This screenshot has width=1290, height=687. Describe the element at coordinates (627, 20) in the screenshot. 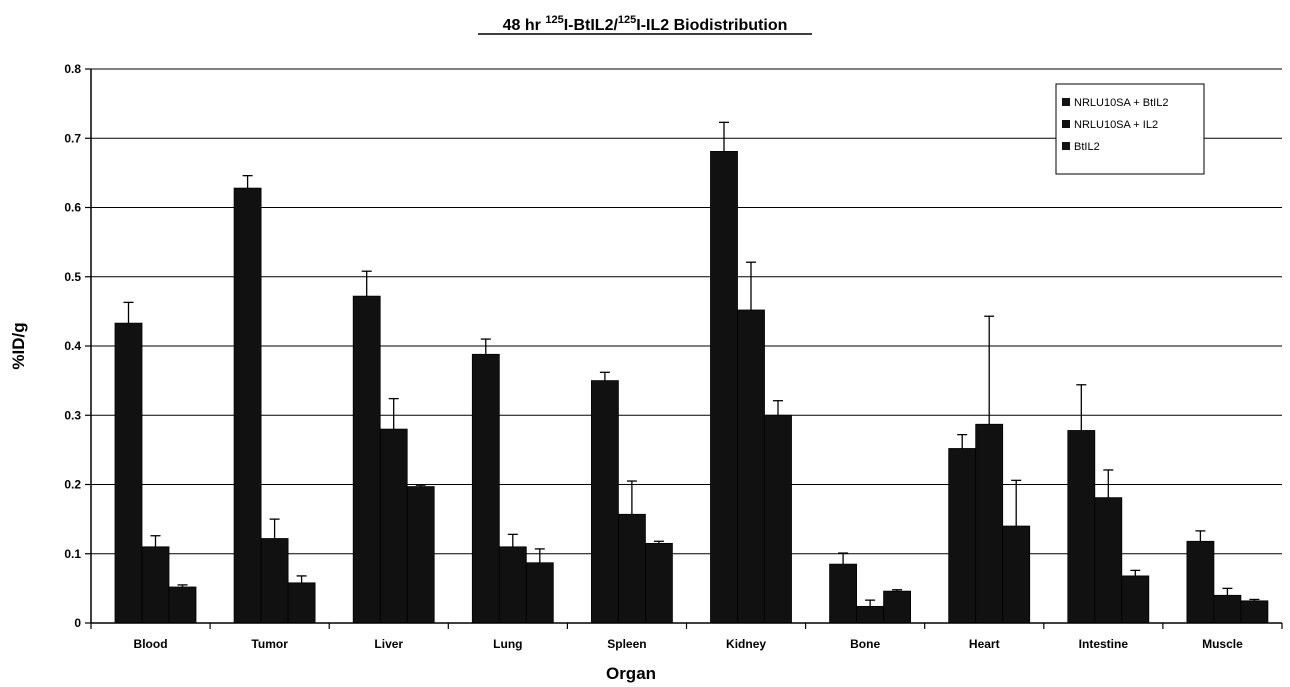

I see `title-superscript-2: 125` at that location.